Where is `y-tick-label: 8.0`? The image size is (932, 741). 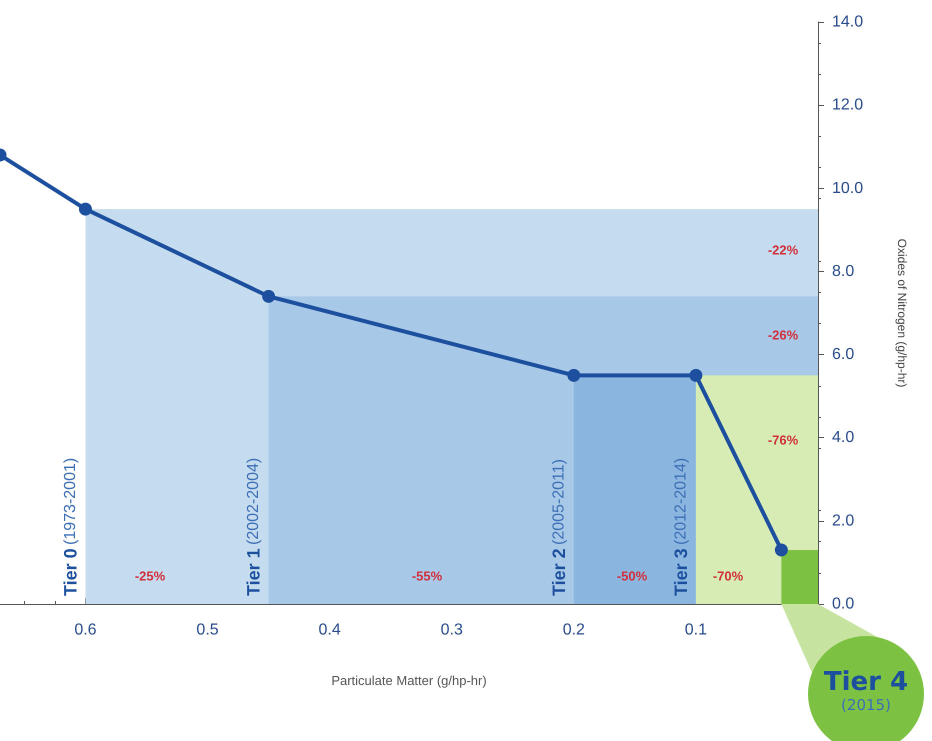 y-tick-label: 8.0 is located at coordinates (843, 271).